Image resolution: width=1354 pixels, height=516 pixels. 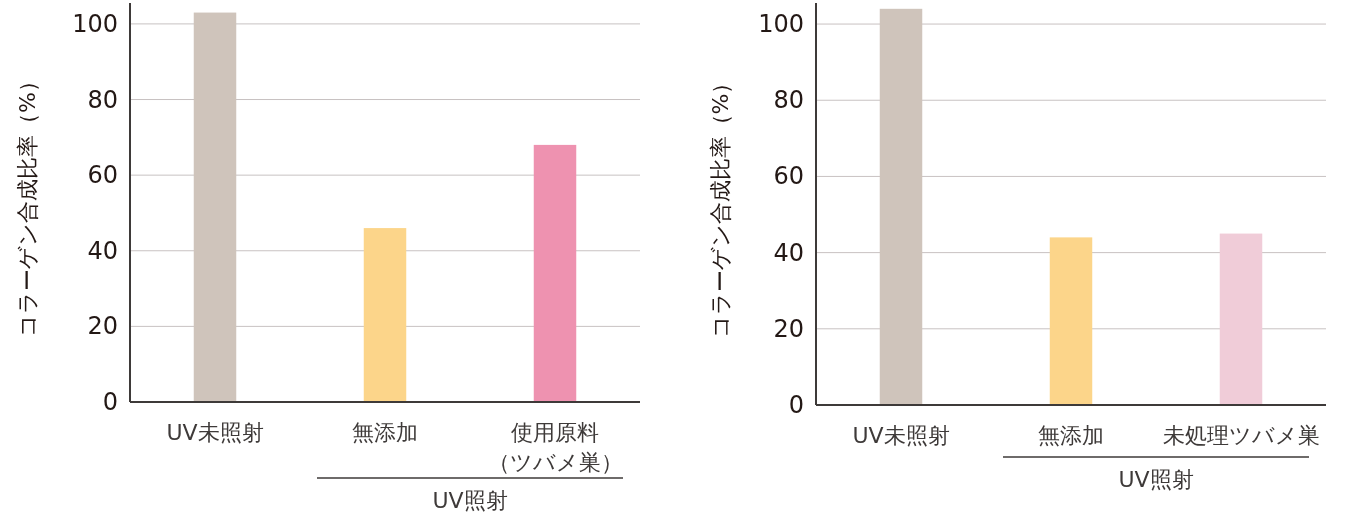 What do you see at coordinates (555, 447) in the screenshot?
I see `x-tick-label: 使用原料（ツバメ巣）` at bounding box center [555, 447].